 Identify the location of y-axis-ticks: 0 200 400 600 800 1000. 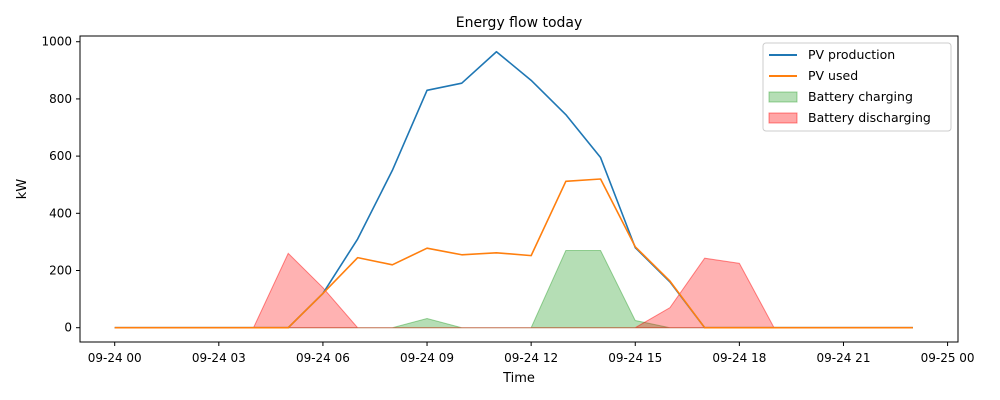
(60, 185).